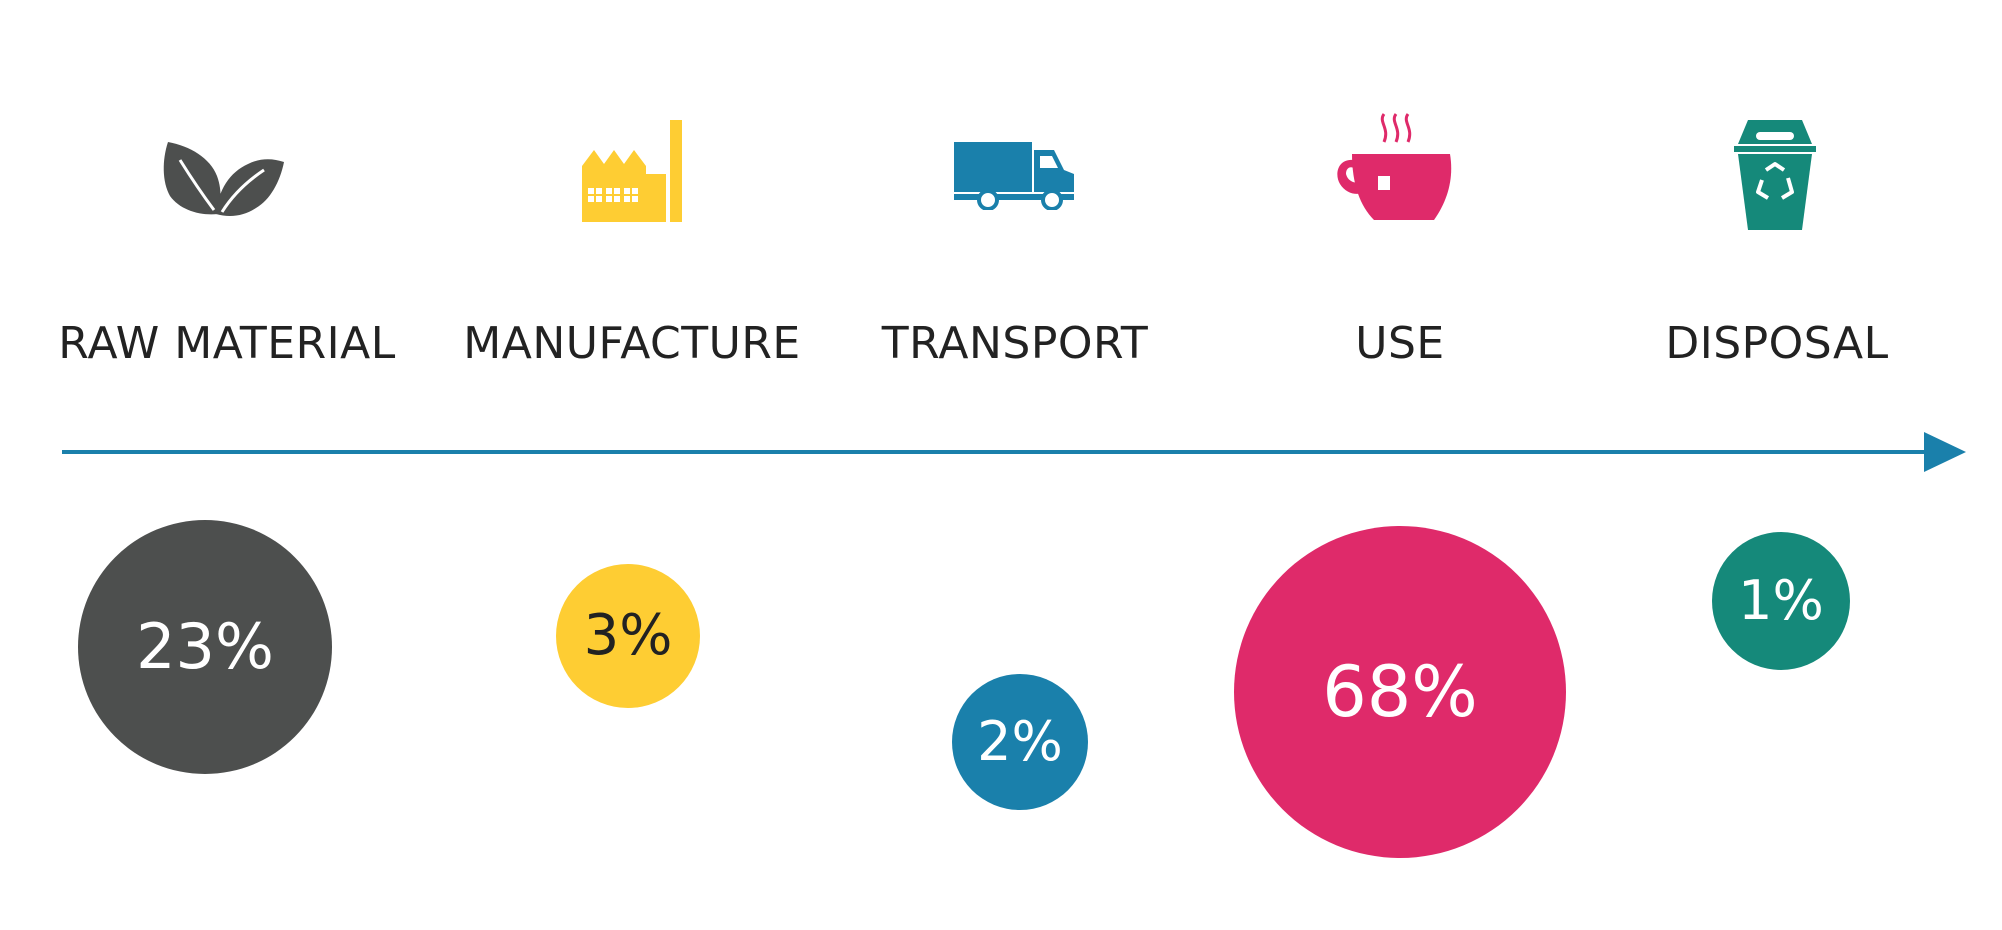 This screenshot has width=2002, height=930. Describe the element at coordinates (223, 179) in the screenshot. I see `leaves-icon` at that location.